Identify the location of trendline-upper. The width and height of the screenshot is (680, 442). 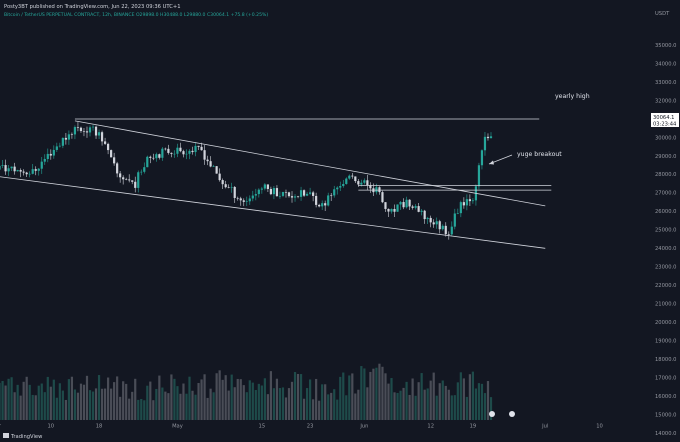
(310, 163).